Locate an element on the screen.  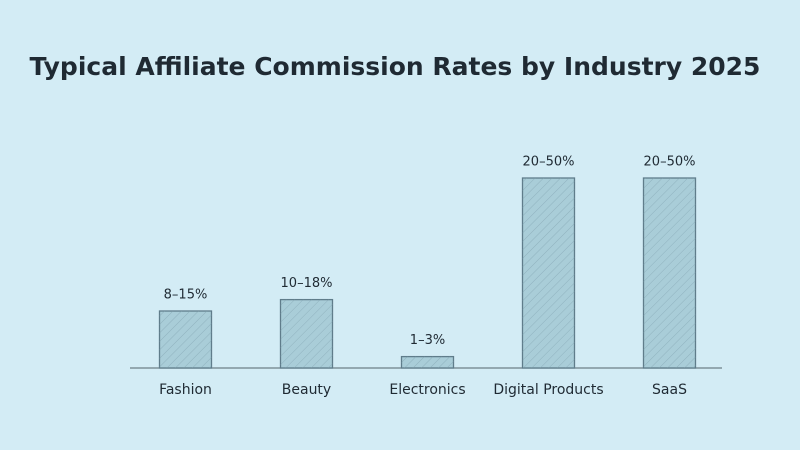
value-label: 8–15% is located at coordinates (186, 295).